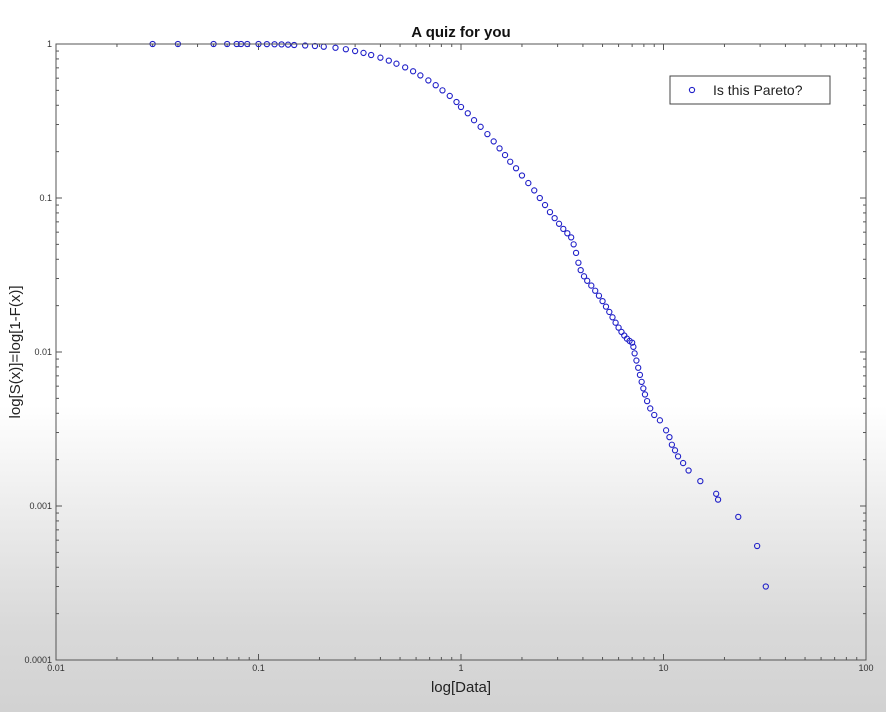 The width and height of the screenshot is (886, 712). I want to click on legend-box, so click(750, 90).